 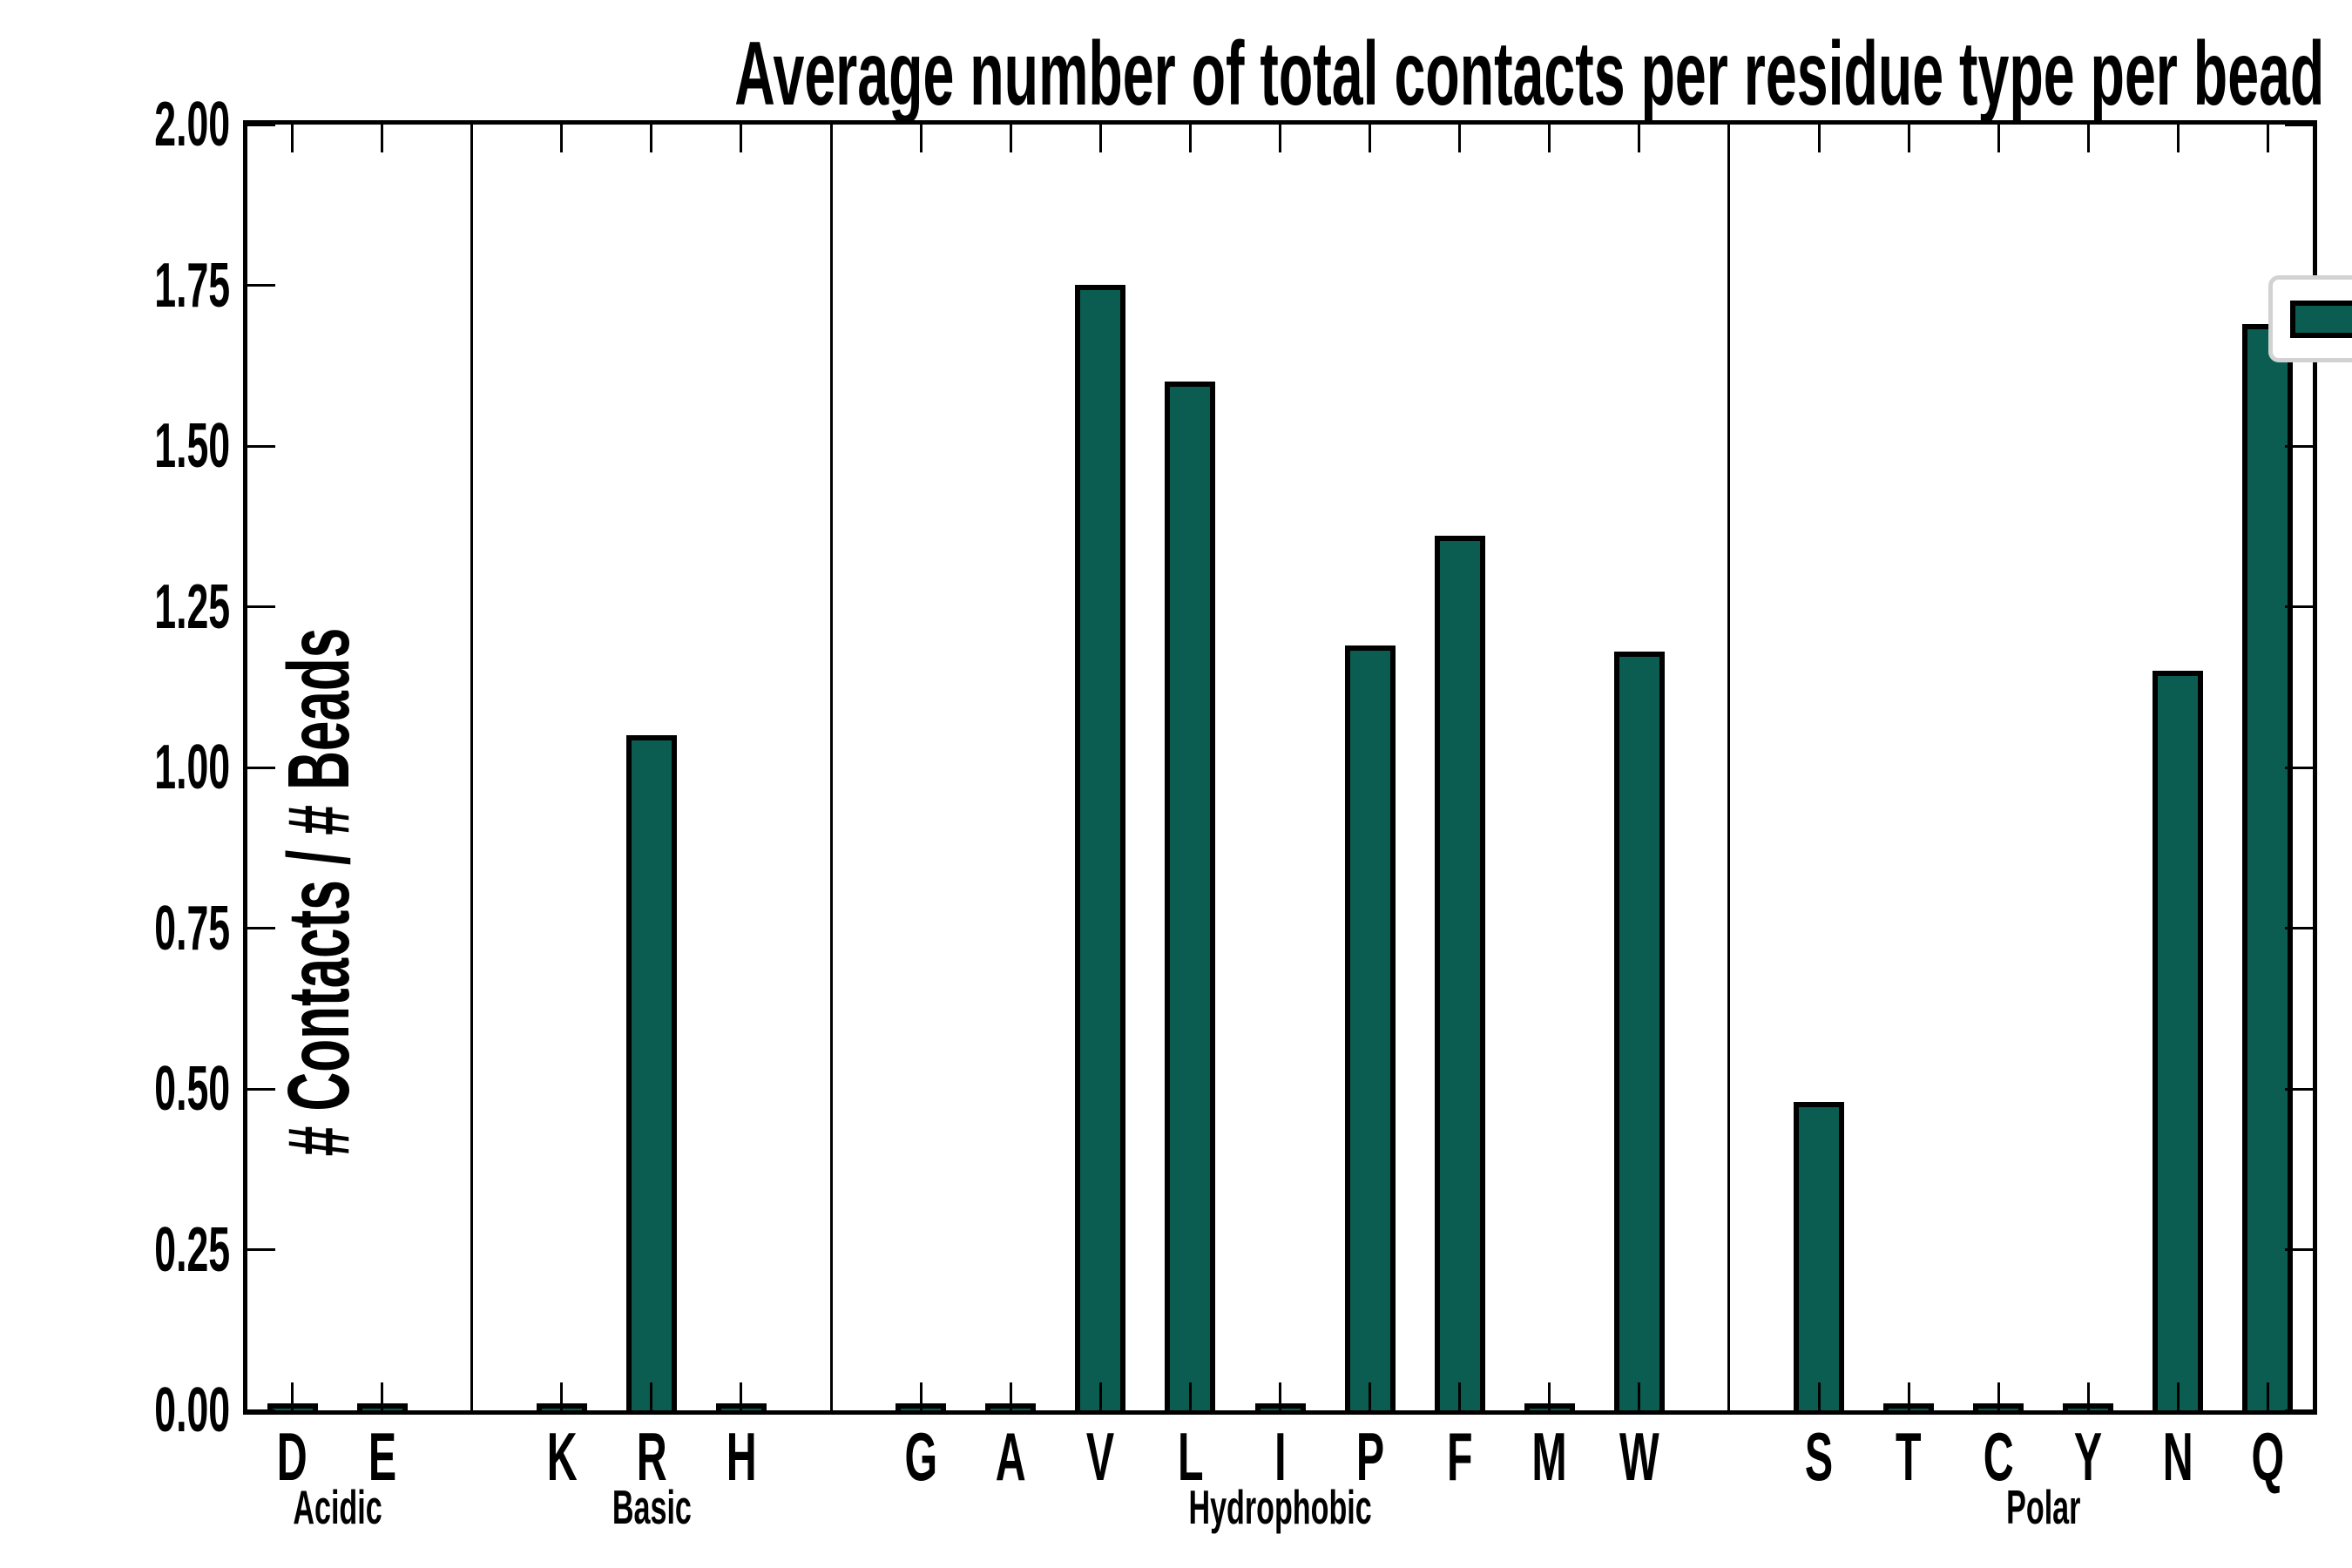 What do you see at coordinates (192, 928) in the screenshot?
I see `y-tick-label-text: 0.75` at bounding box center [192, 928].